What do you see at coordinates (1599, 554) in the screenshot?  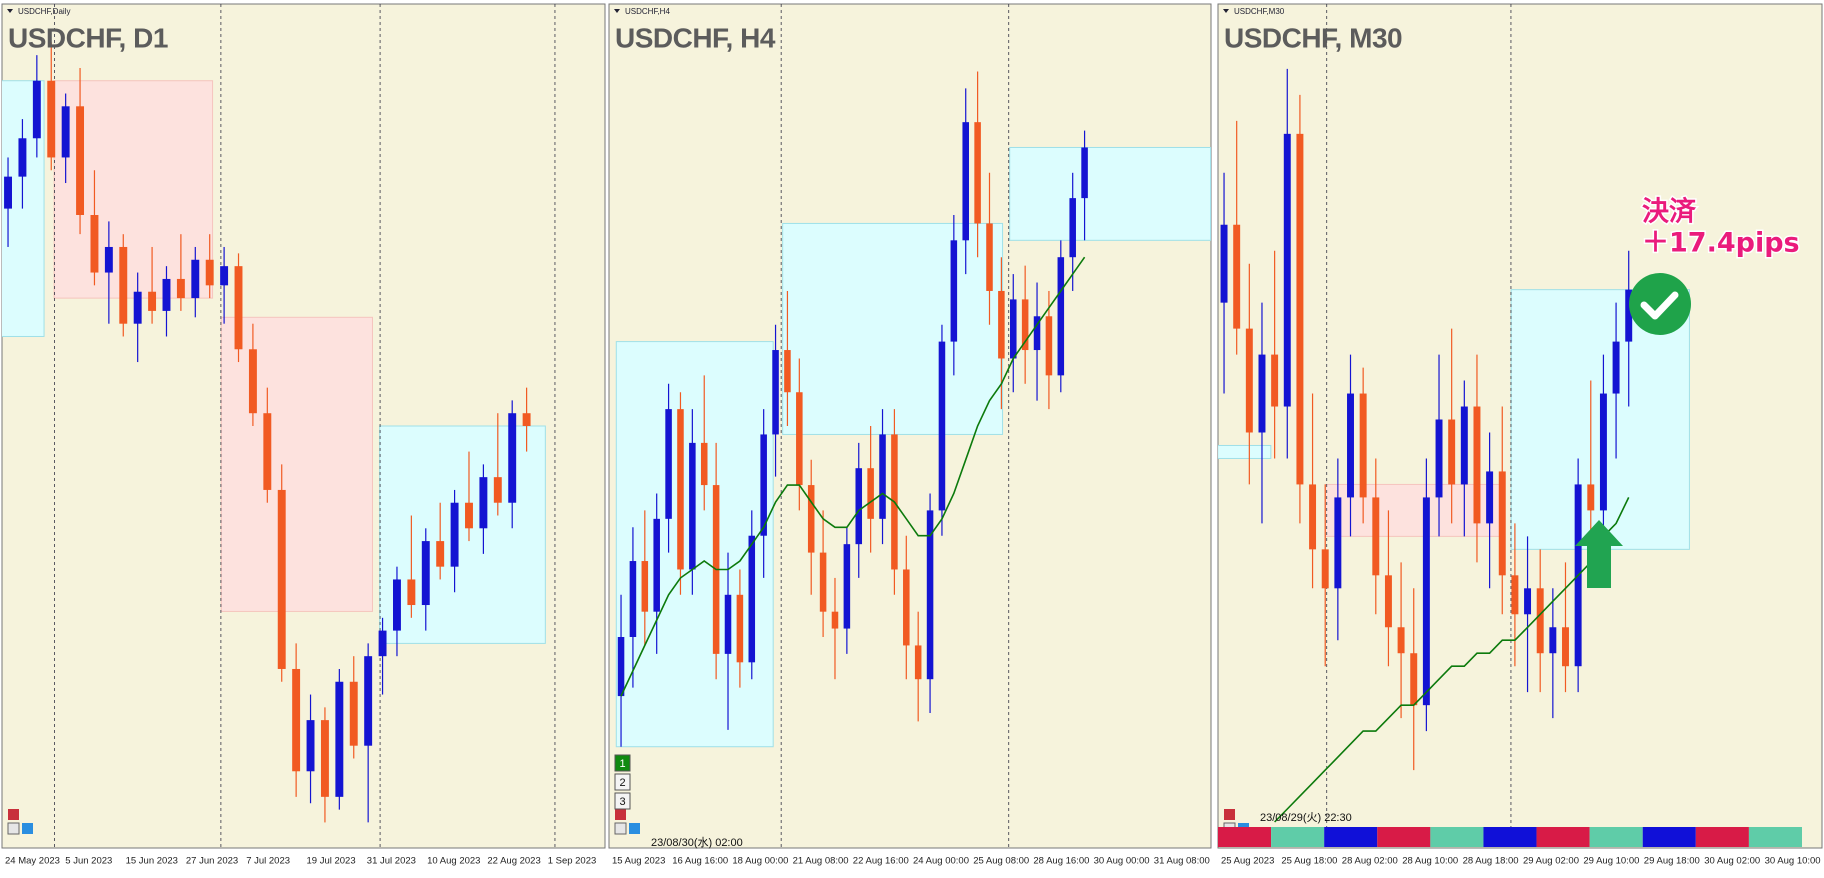 I see `entry-arrow` at bounding box center [1599, 554].